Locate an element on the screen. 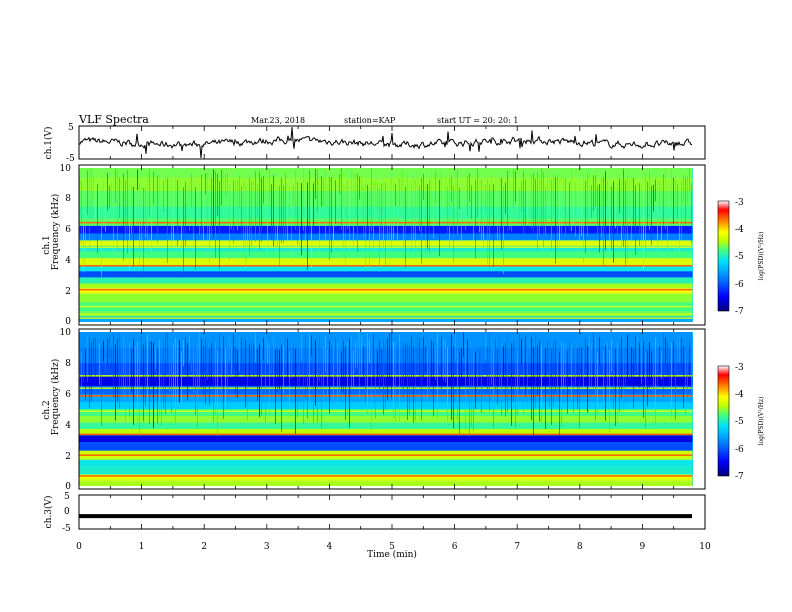  xtick-5: 5 is located at coordinates (392, 547).